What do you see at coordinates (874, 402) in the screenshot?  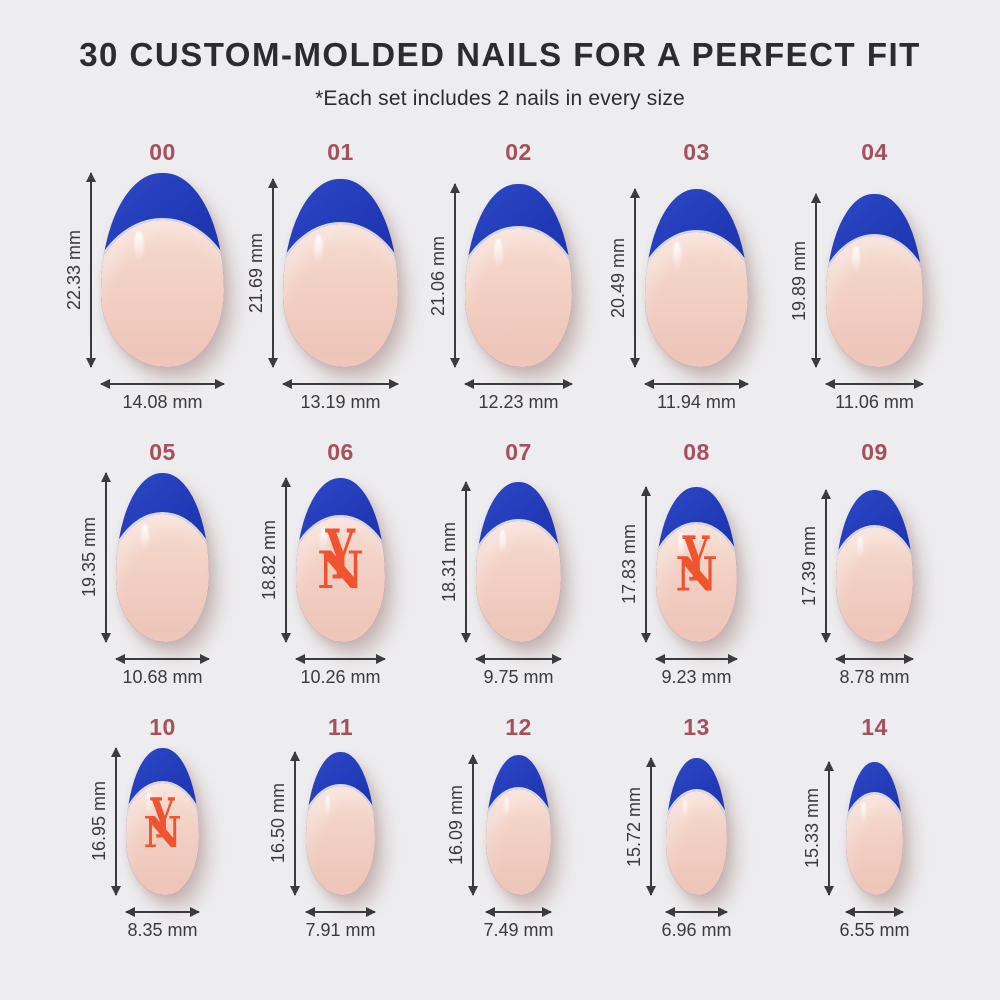 I see `width-value-label: 11.06 mm` at bounding box center [874, 402].